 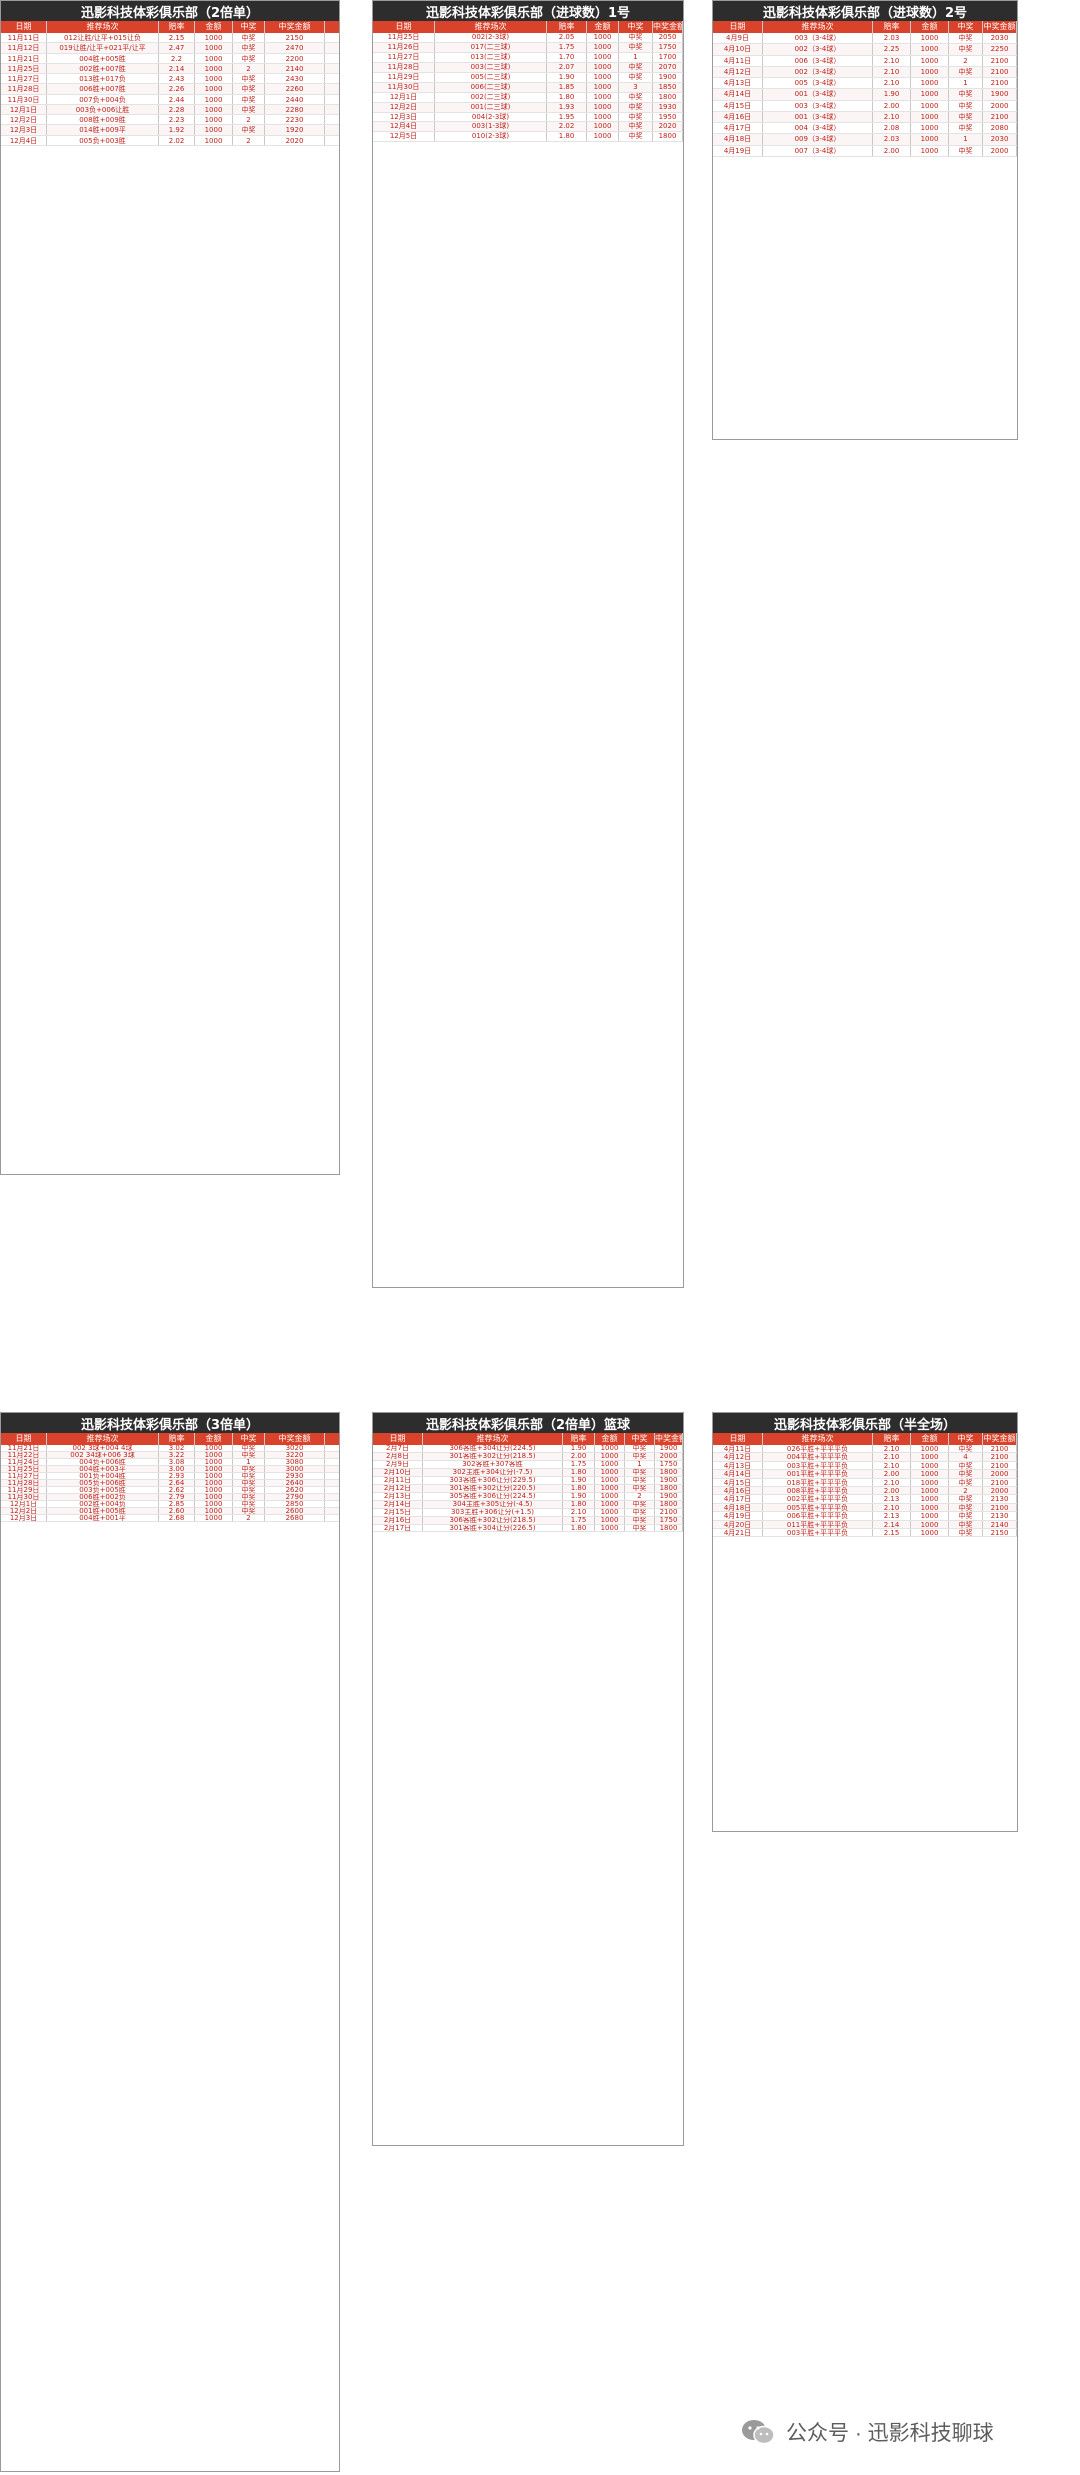 What do you see at coordinates (567, 37) in the screenshot?
I see `table-cell: 2.05` at bounding box center [567, 37].